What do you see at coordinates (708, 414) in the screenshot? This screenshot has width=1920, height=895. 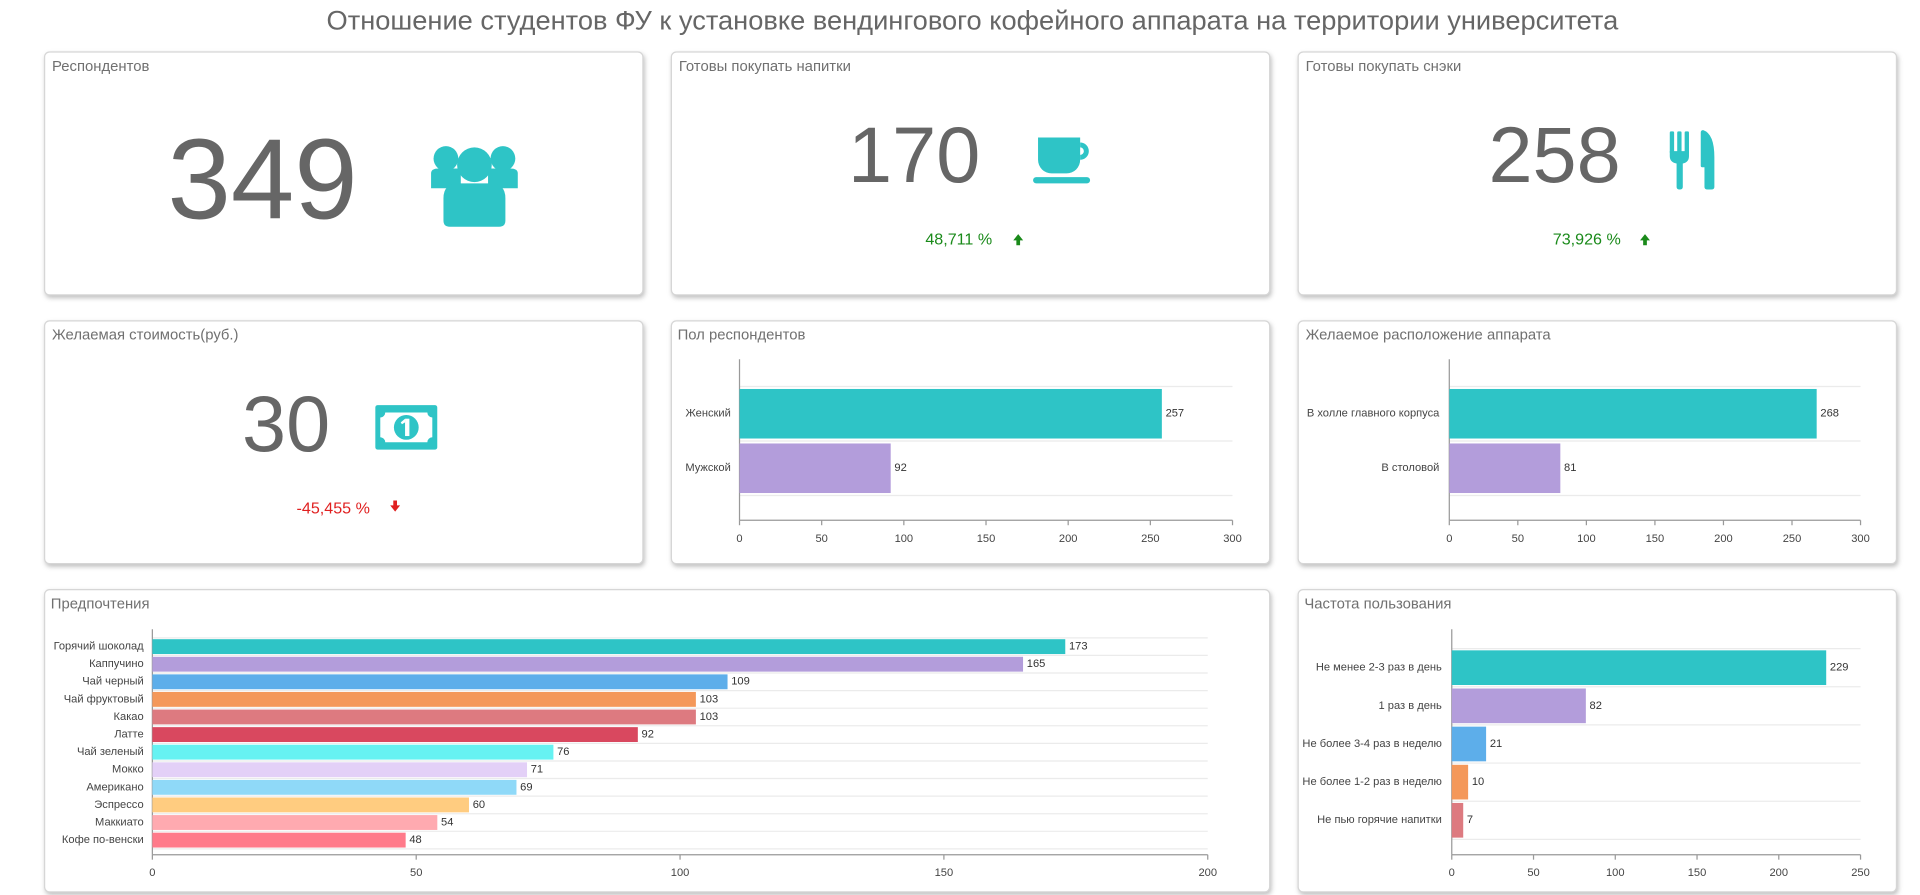 I see `category-label: Женский` at bounding box center [708, 414].